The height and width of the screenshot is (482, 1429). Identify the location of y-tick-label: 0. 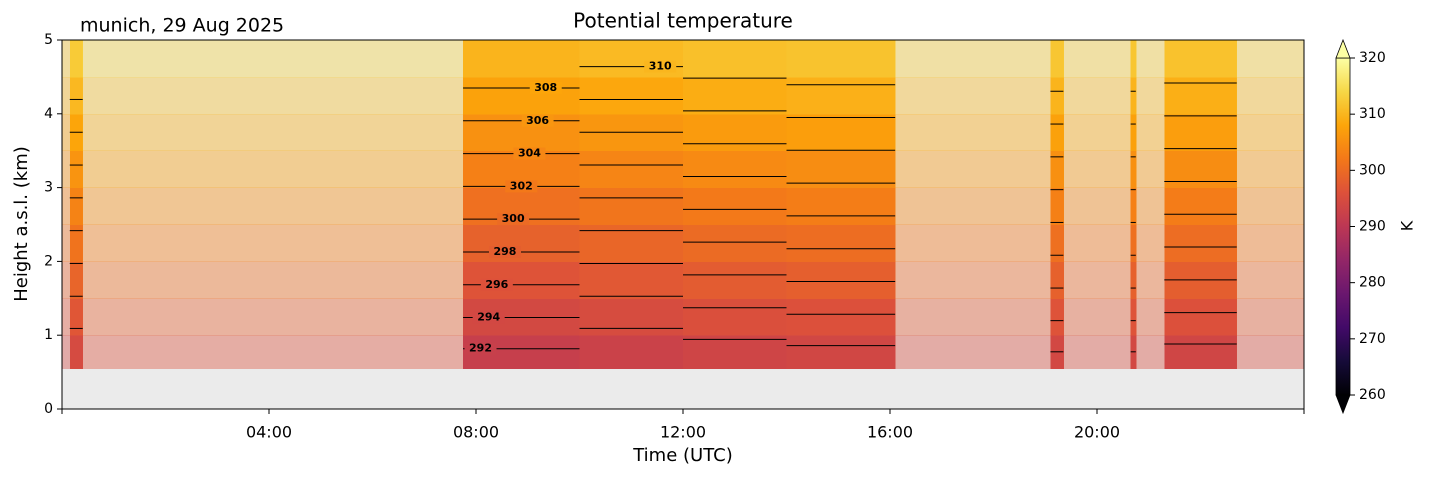
(48, 409).